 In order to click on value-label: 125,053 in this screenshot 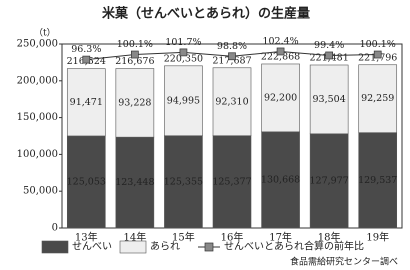, I will do `click(86, 181)`.